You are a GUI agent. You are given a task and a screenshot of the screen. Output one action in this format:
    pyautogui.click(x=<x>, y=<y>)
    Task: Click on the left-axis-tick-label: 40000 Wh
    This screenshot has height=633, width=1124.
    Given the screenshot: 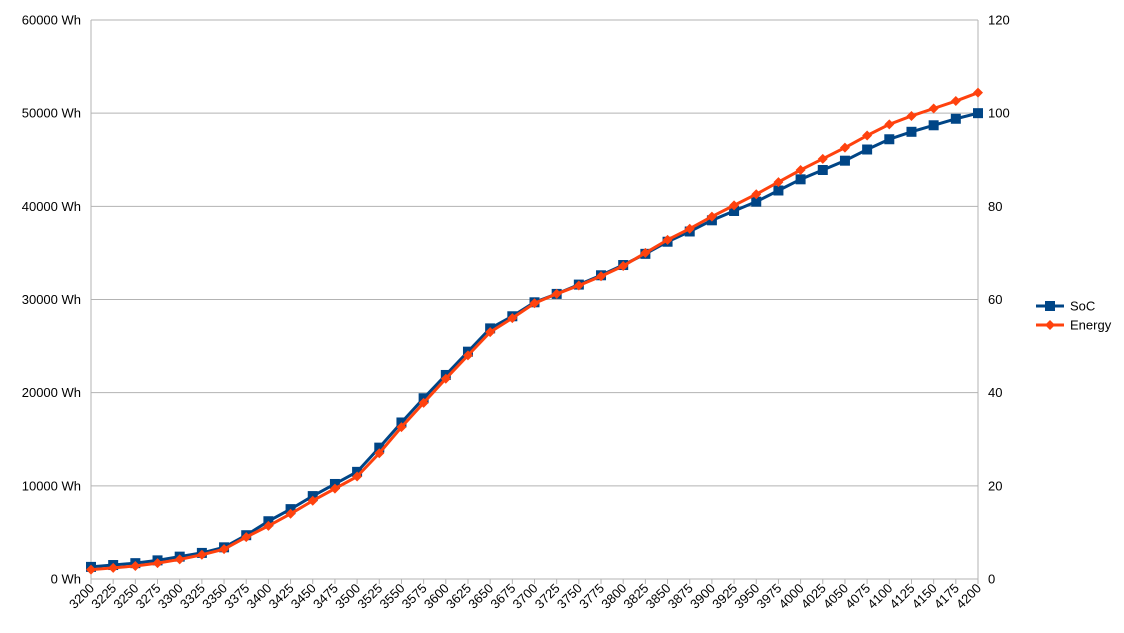 What is the action you would take?
    pyautogui.click(x=51, y=206)
    